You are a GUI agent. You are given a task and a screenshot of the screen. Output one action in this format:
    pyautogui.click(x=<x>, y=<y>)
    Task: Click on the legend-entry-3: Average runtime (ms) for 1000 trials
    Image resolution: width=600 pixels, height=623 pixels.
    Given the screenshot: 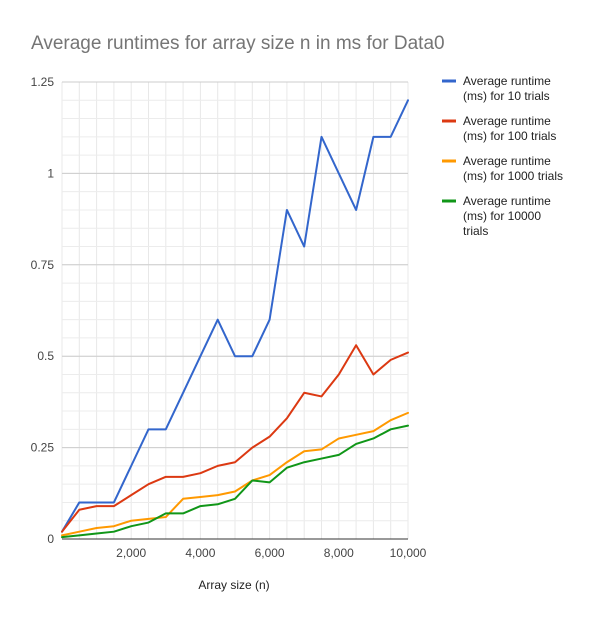 What is the action you would take?
    pyautogui.click(x=513, y=168)
    